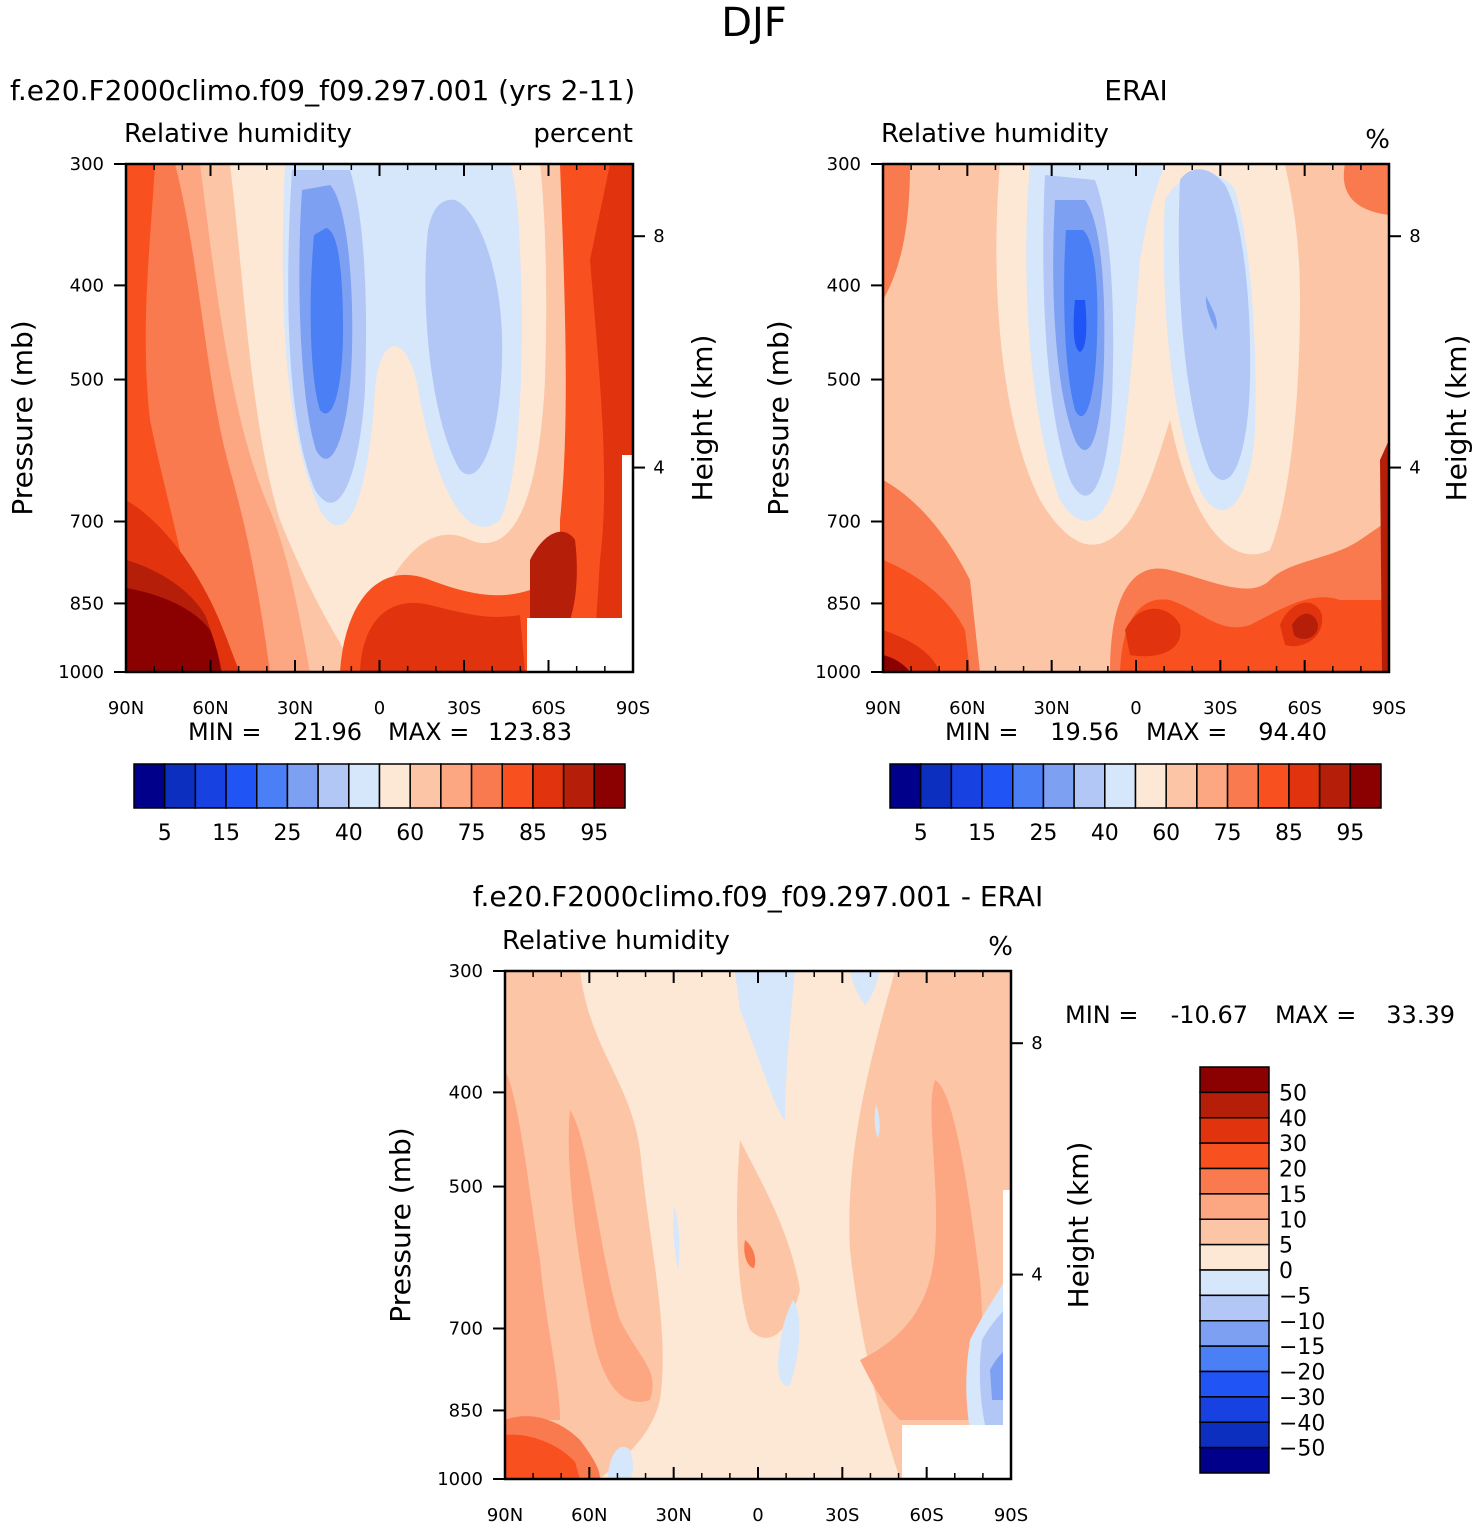 The height and width of the screenshot is (1526, 1480). What do you see at coordinates (1186, 732) in the screenshot?
I see `panel-obs-max-label: MAX =` at bounding box center [1186, 732].